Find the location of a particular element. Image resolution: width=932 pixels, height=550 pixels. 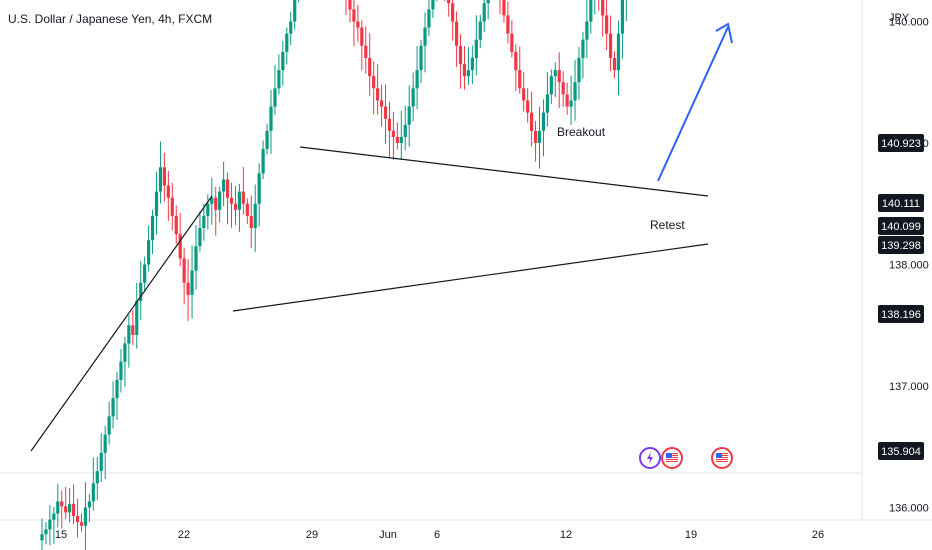

projection-arrow-head is located at coordinates (724, 33).